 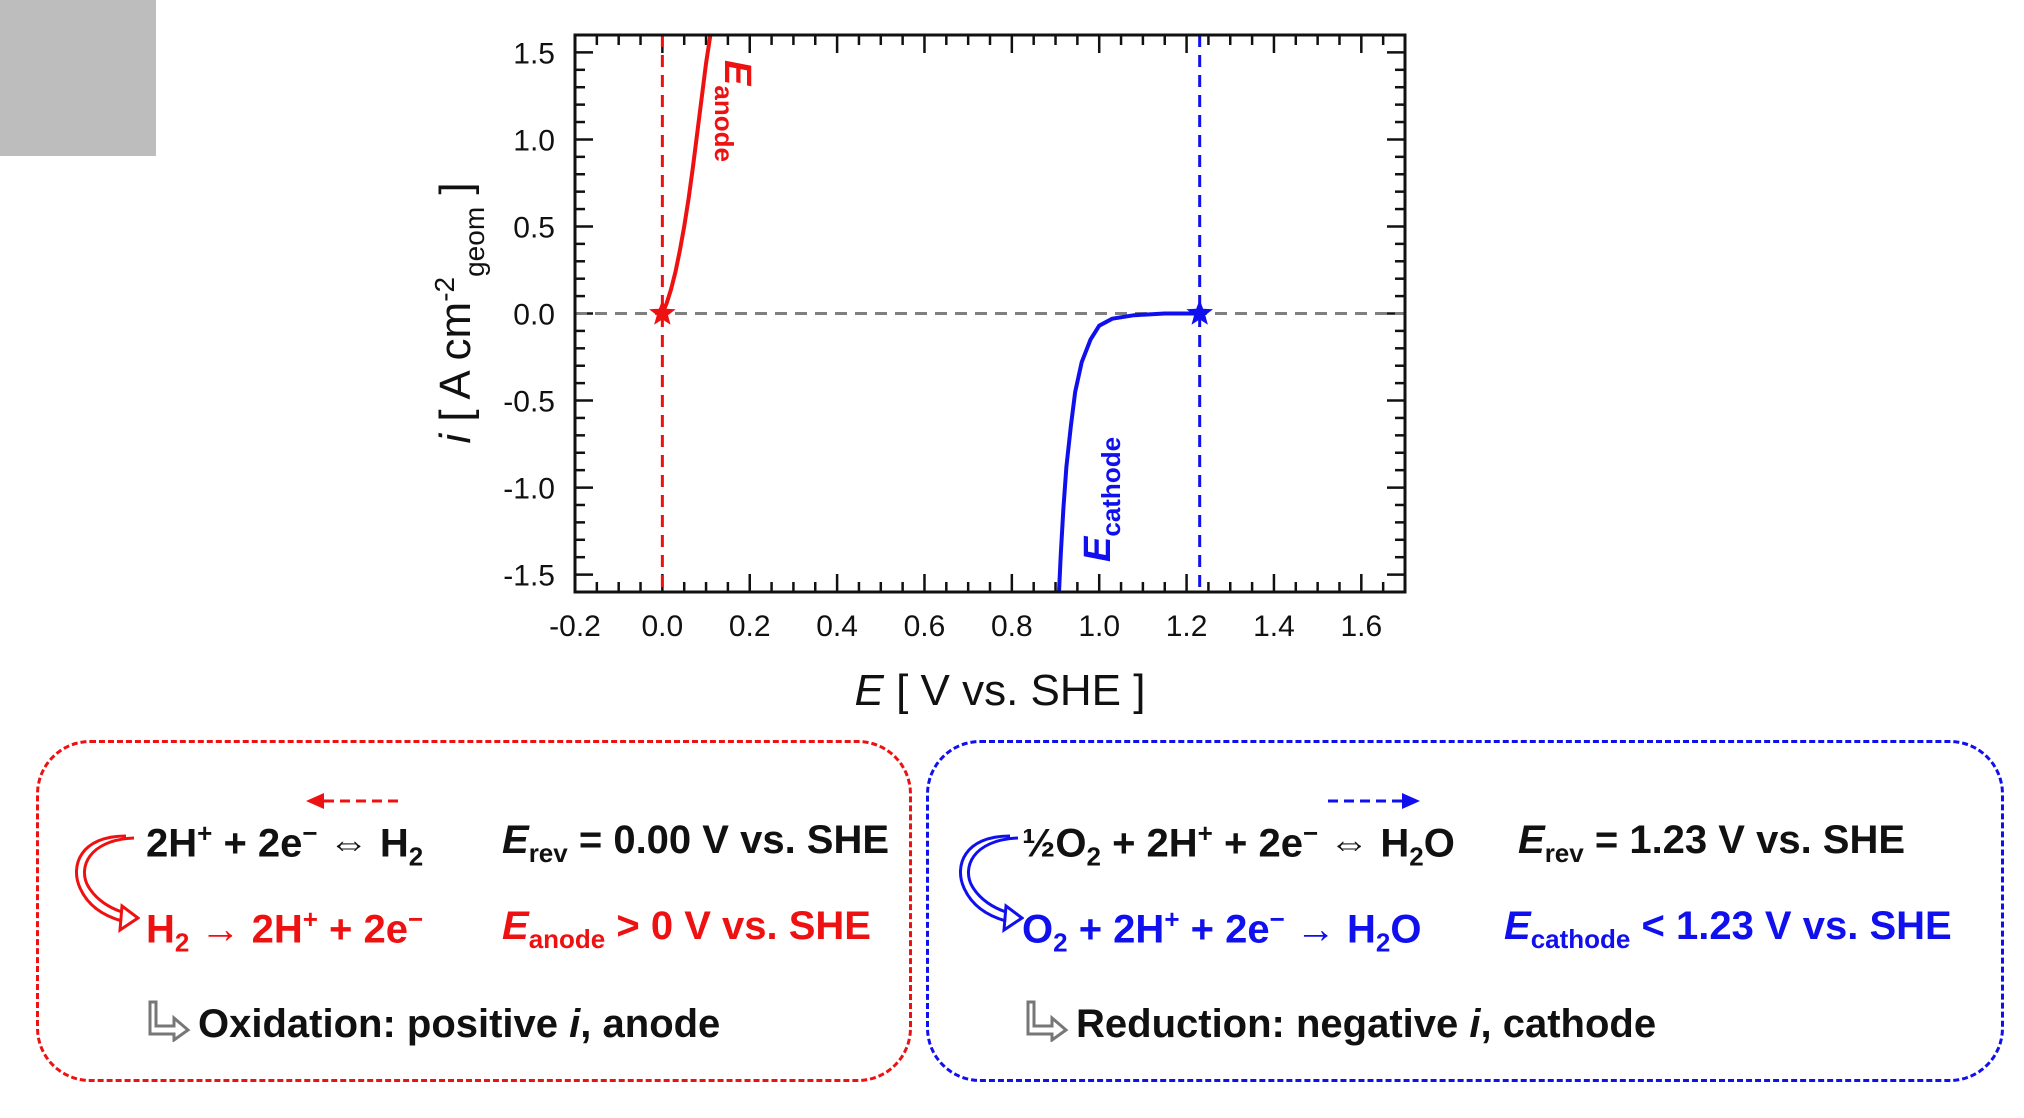 What do you see at coordinates (78, 78) in the screenshot?
I see `gray-placeholder-box` at bounding box center [78, 78].